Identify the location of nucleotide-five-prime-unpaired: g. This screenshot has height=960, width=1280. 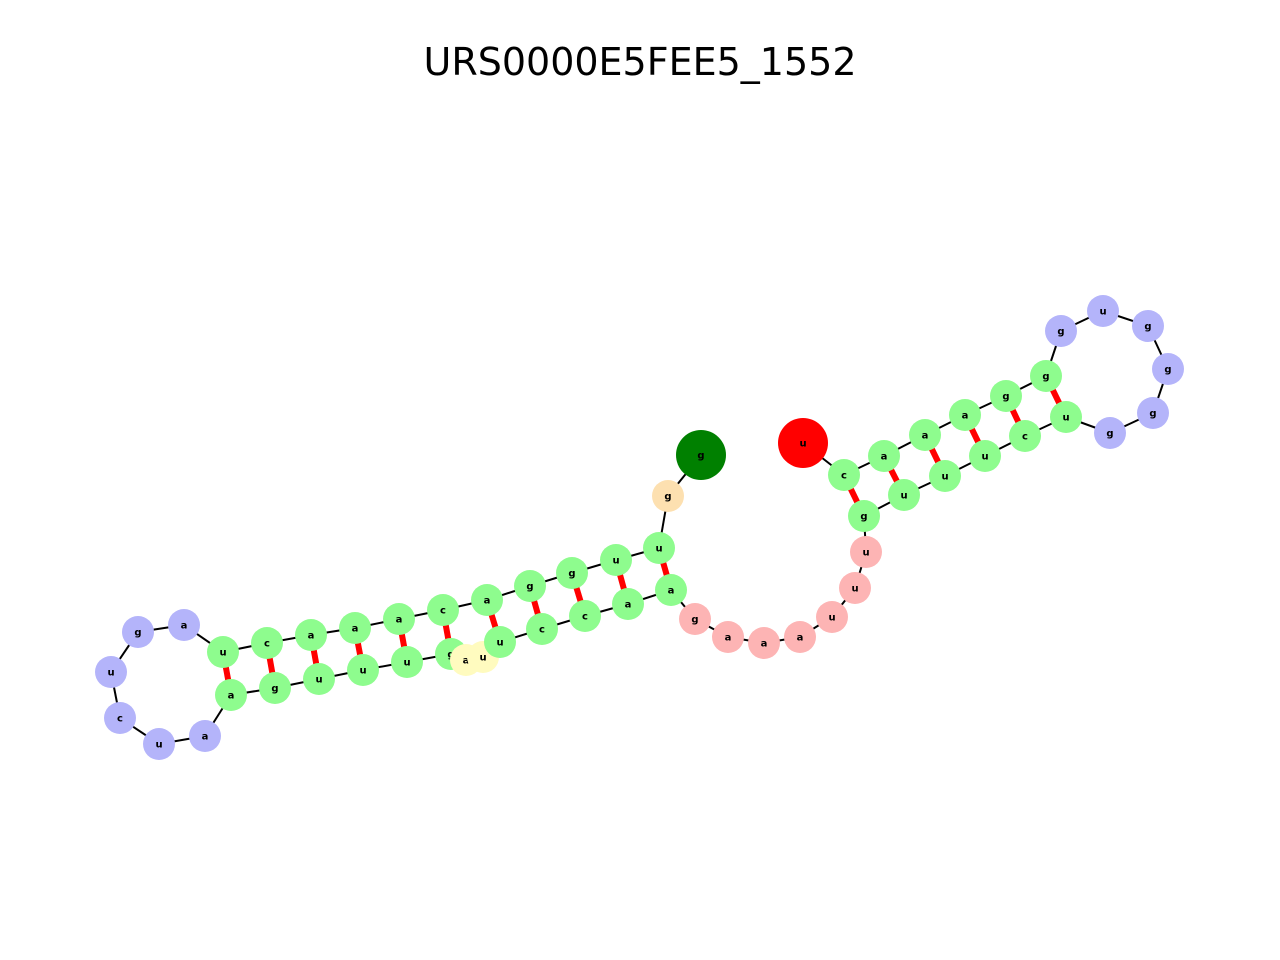
(668, 496).